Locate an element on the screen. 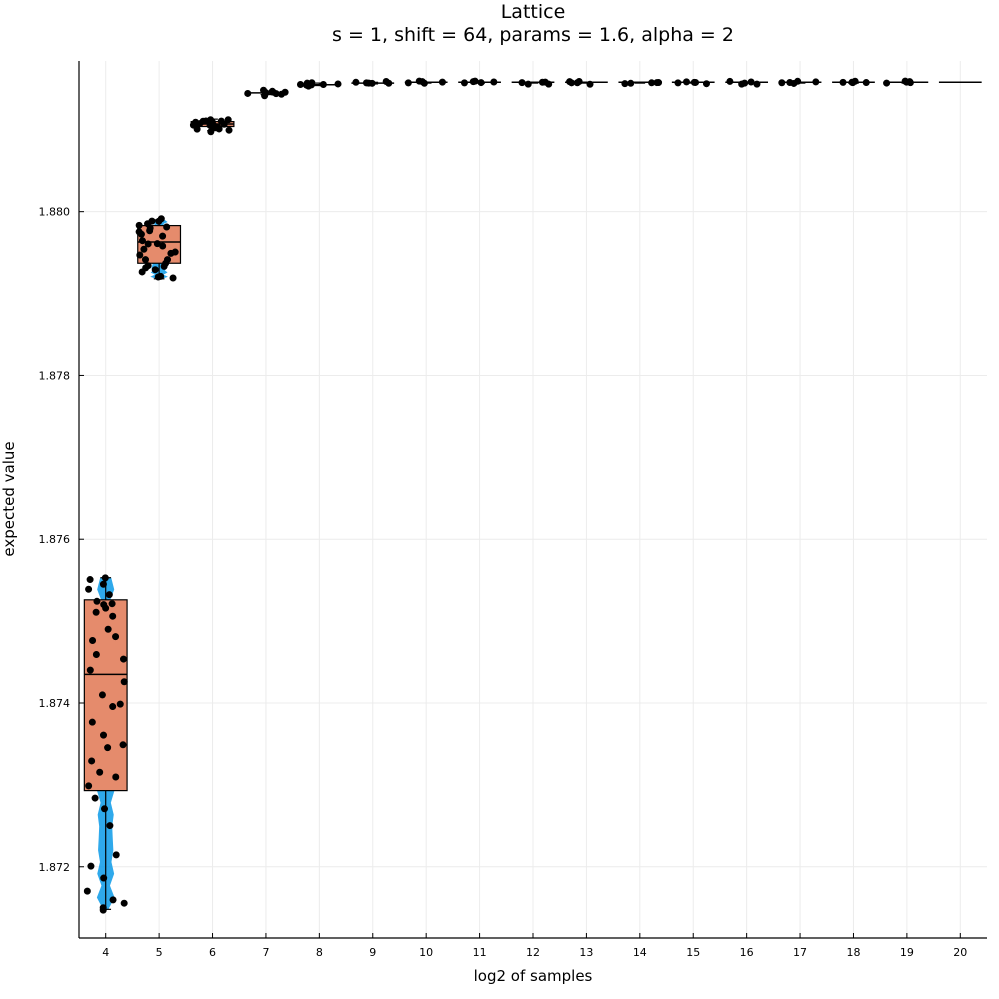 Image resolution: width=999 pixels, height=999 pixels. y-tick-label: 1.880 is located at coordinates (55, 212).